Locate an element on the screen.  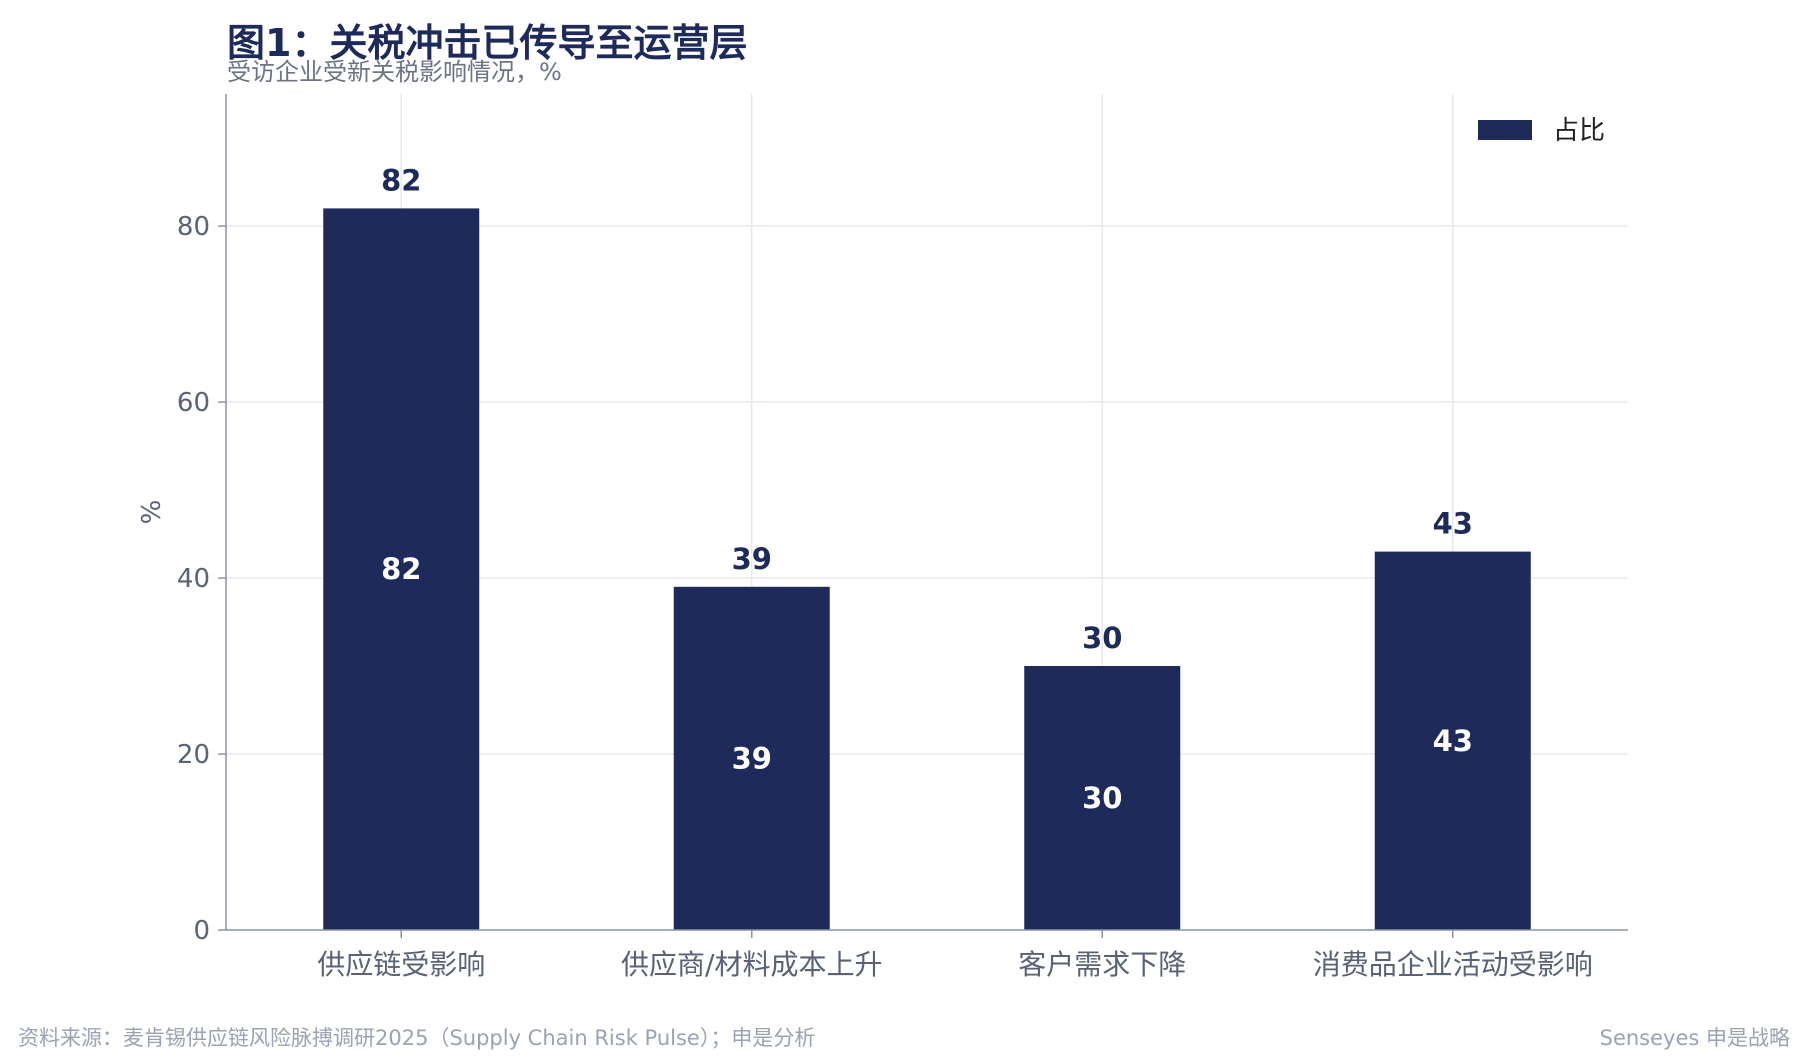
chart-title: 图1：关税冲击已传导至运营层 is located at coordinates (487, 43).